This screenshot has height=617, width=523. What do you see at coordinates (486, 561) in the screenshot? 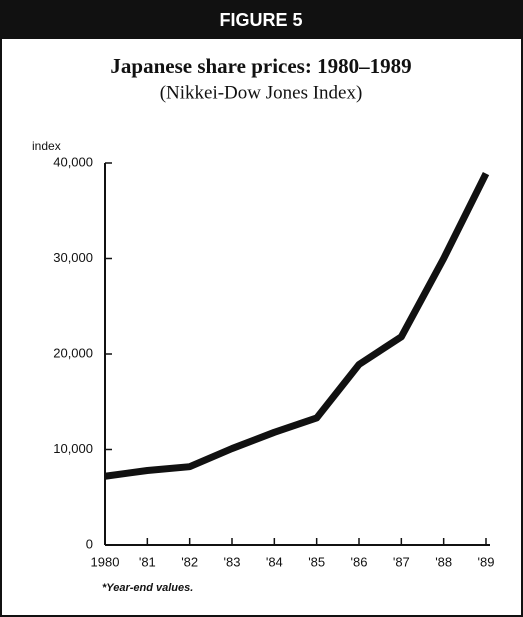
I see `x-tick-label: '89` at bounding box center [486, 561].